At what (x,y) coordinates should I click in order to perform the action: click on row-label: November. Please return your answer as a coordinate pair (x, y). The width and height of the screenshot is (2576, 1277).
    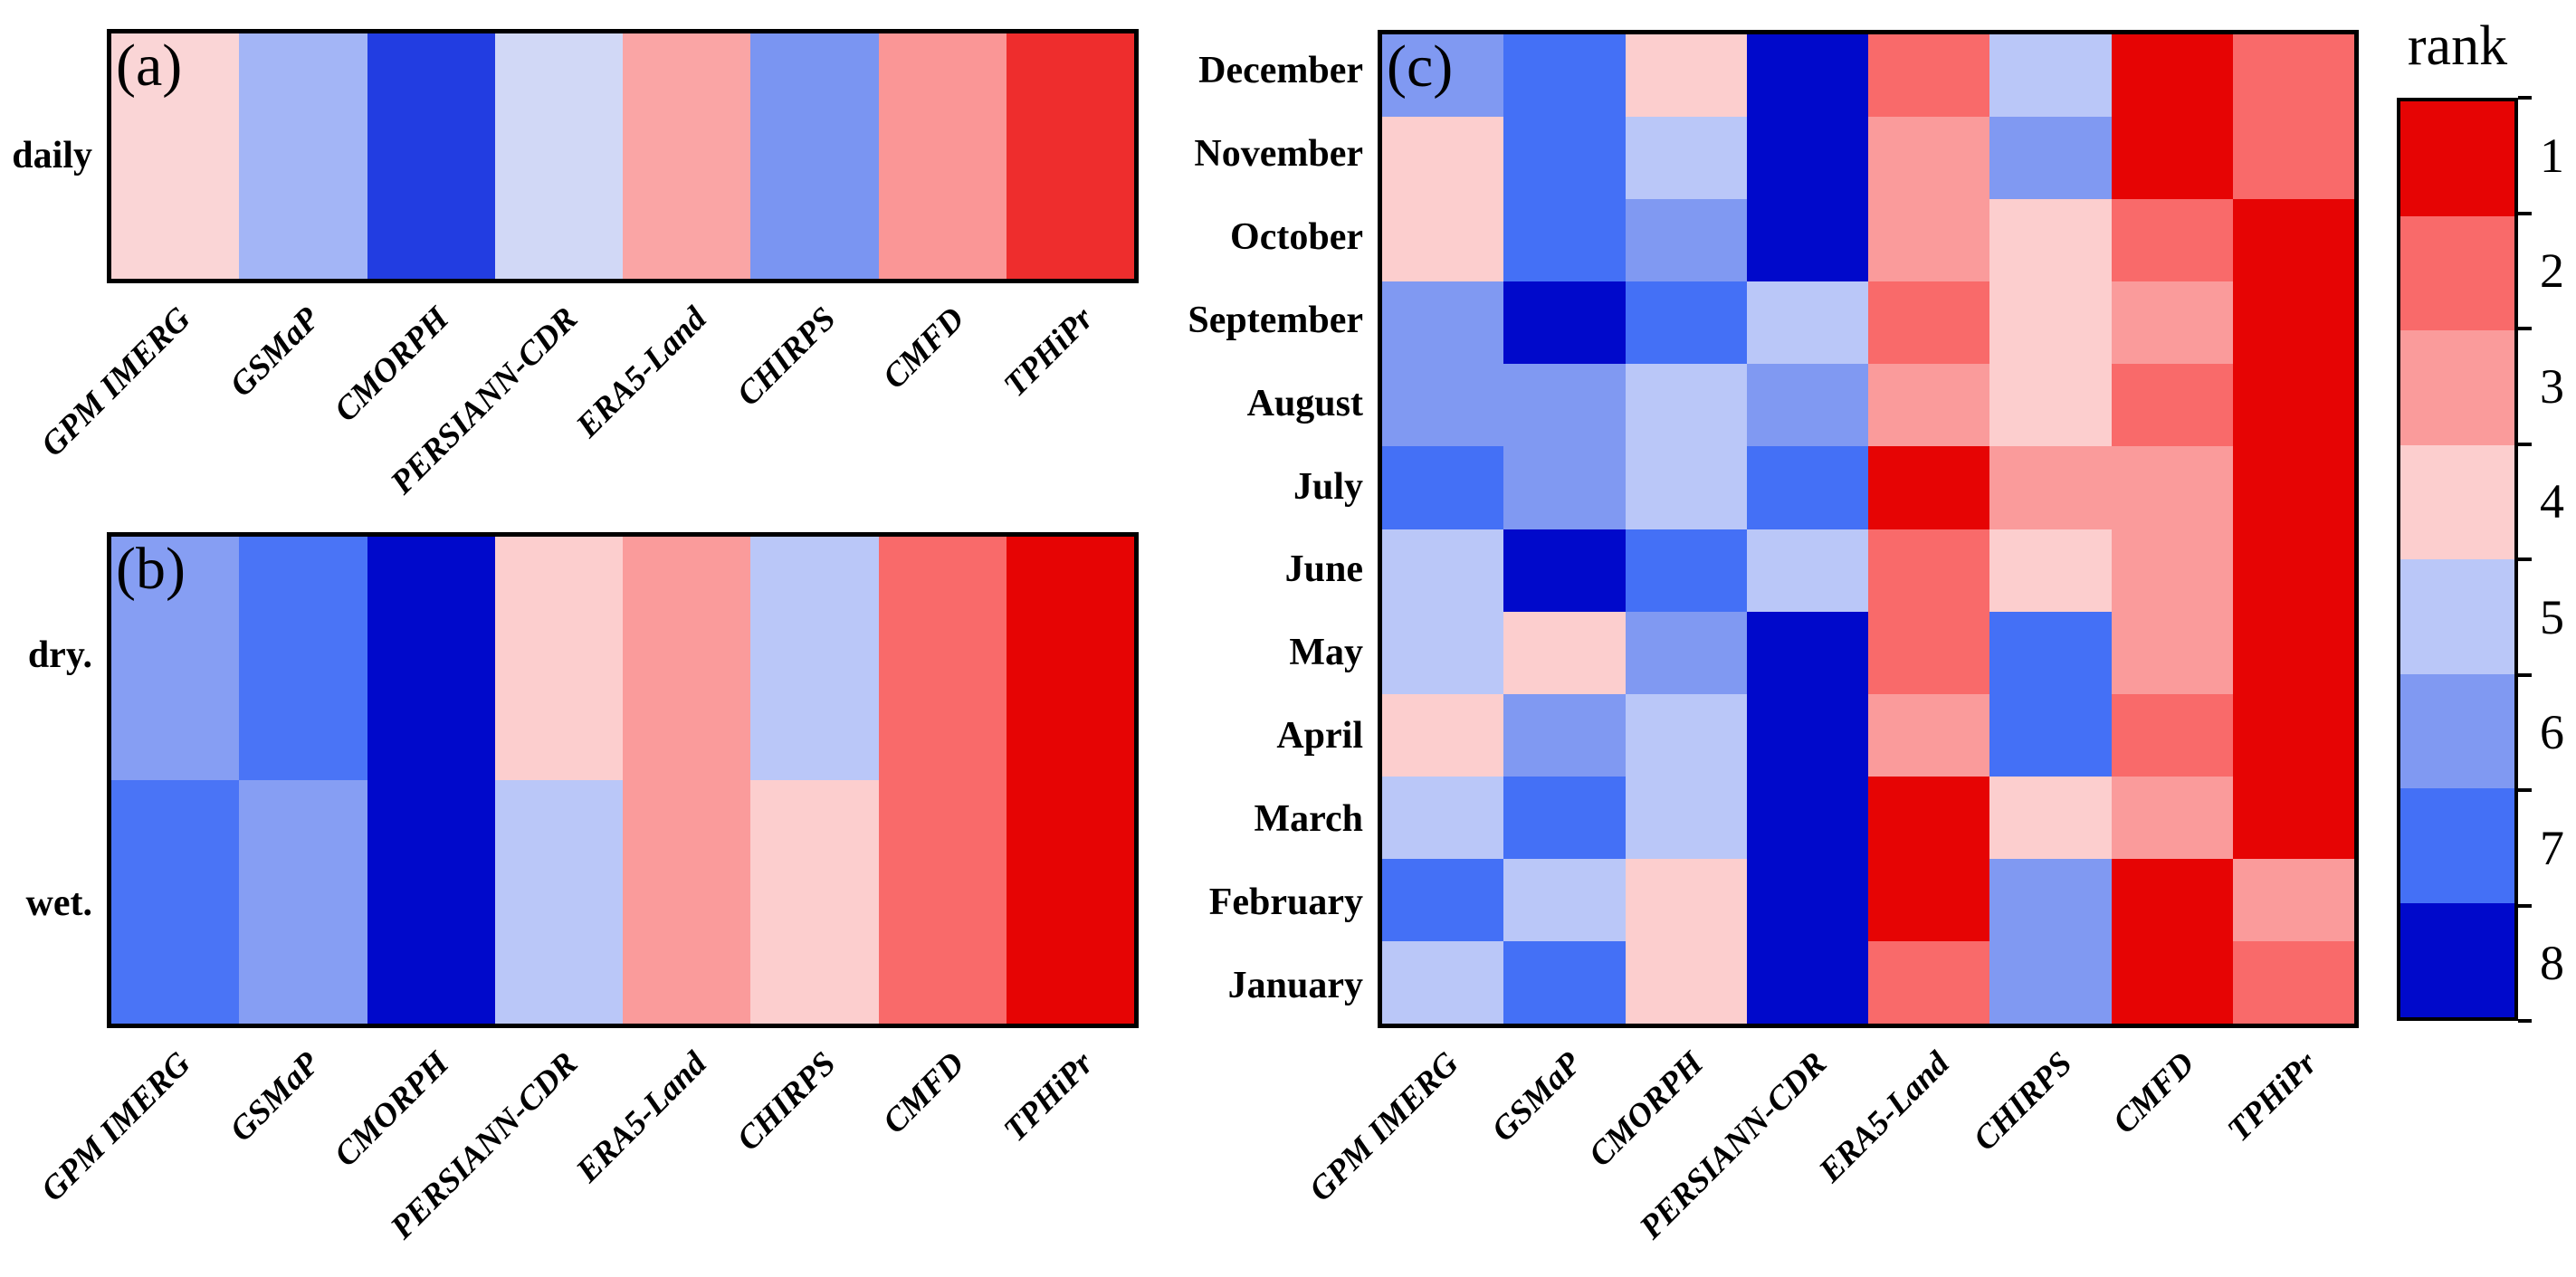
    Looking at the image, I should click on (1279, 153).